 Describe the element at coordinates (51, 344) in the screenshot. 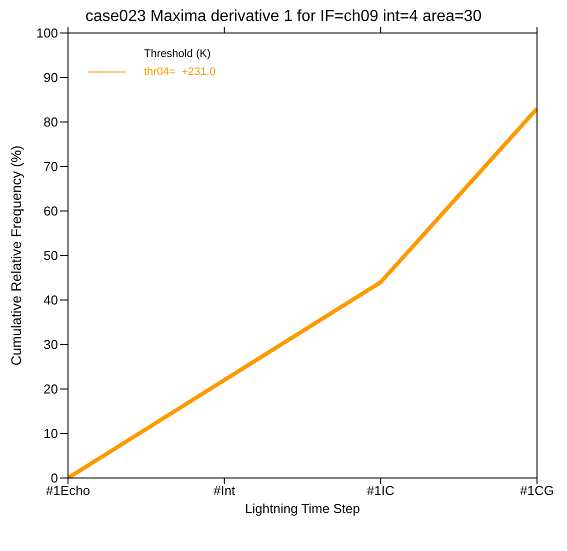

I see `y-tick-label: 30` at that location.